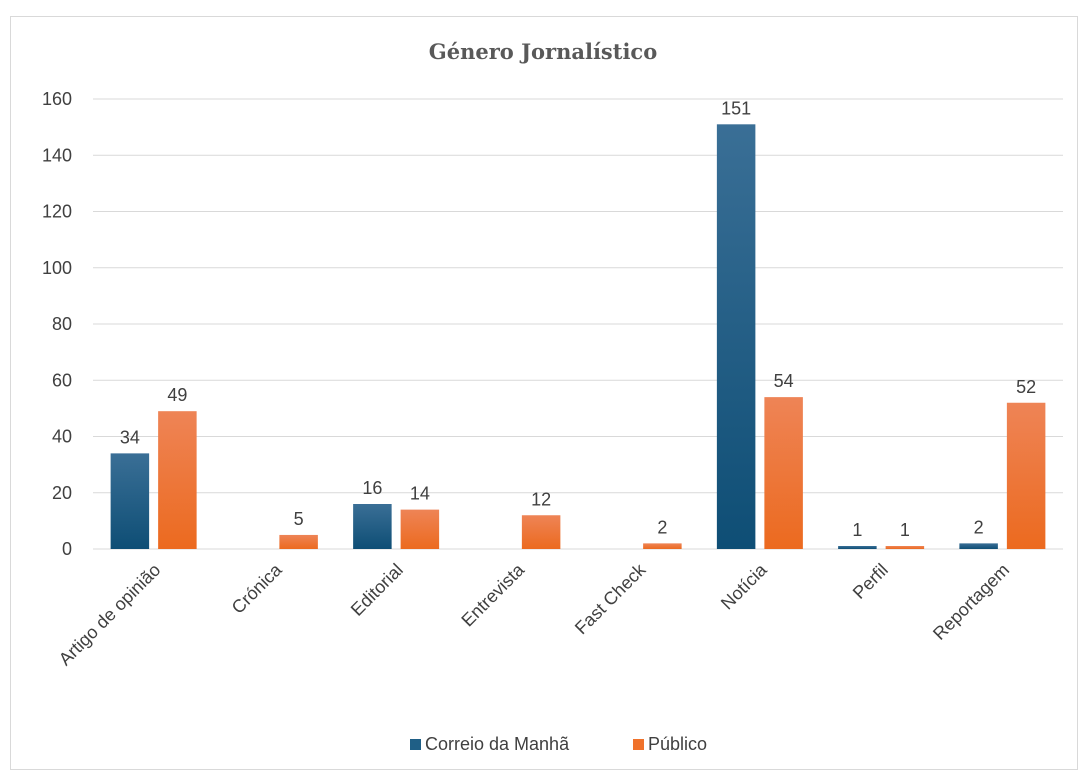 The image size is (1088, 778). Describe the element at coordinates (57, 212) in the screenshot. I see `y-tick-label: 120` at that location.